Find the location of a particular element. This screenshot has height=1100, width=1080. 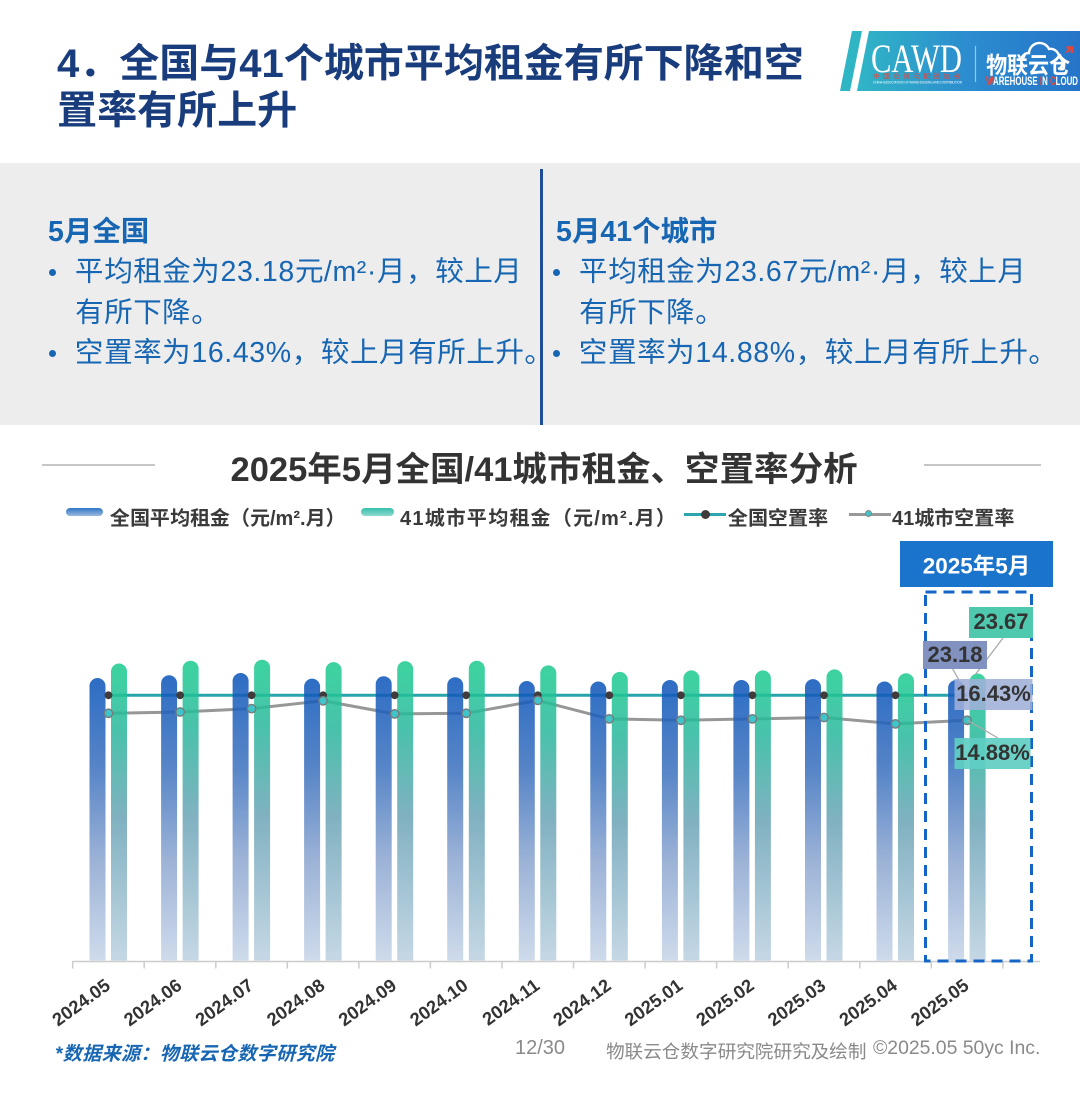

svg-text: 2024.08 is located at coordinates (296, 1002).